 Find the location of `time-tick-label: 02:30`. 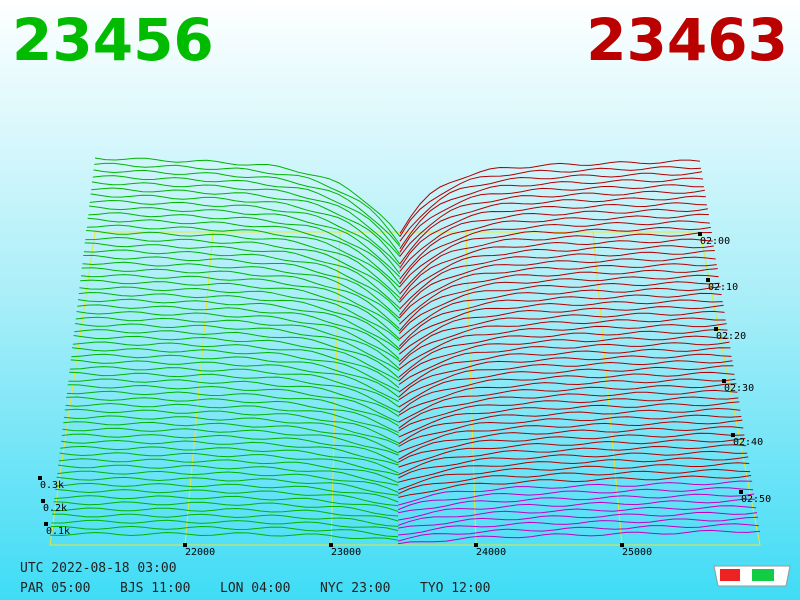

time-tick-label: 02:30 is located at coordinates (739, 388).